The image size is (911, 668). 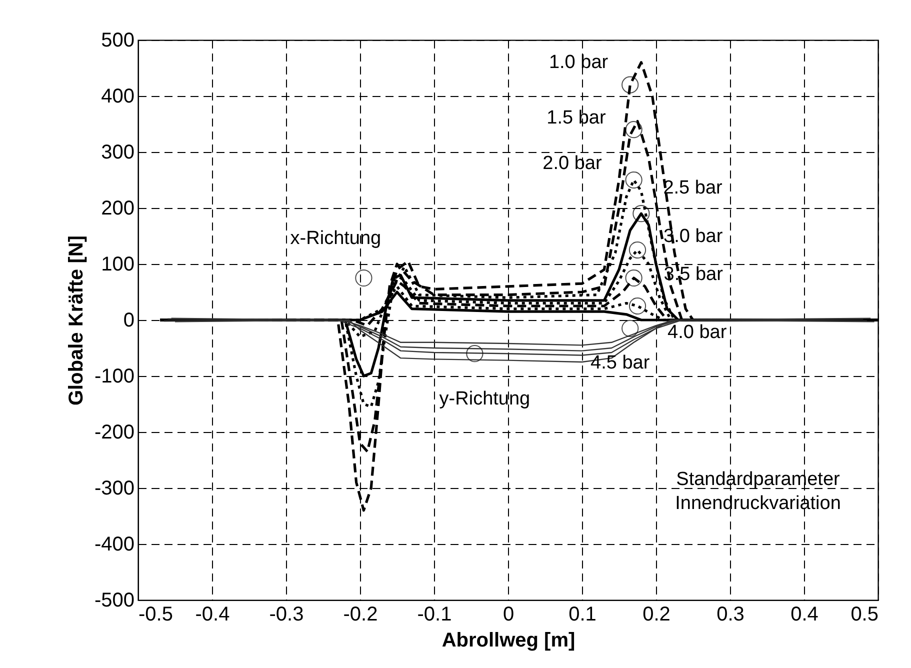 What do you see at coordinates (117, 265) in the screenshot?
I see `y-tick-label: 100` at bounding box center [117, 265].